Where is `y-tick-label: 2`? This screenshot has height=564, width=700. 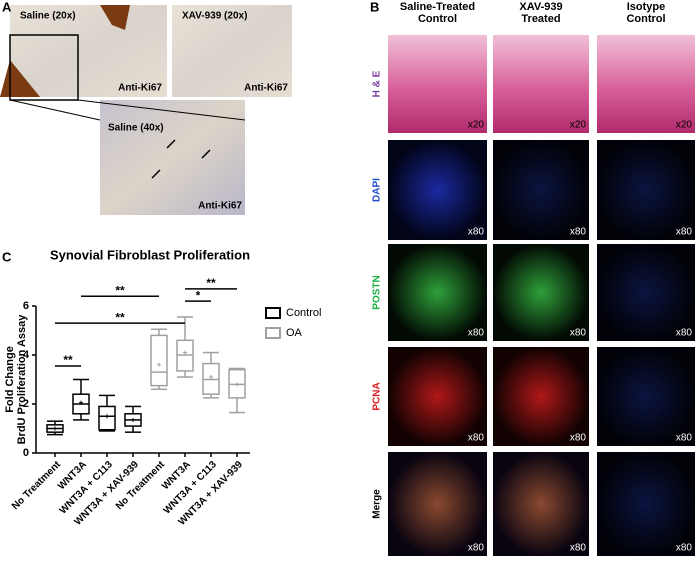 y-tick-label: 2 is located at coordinates (26, 404).